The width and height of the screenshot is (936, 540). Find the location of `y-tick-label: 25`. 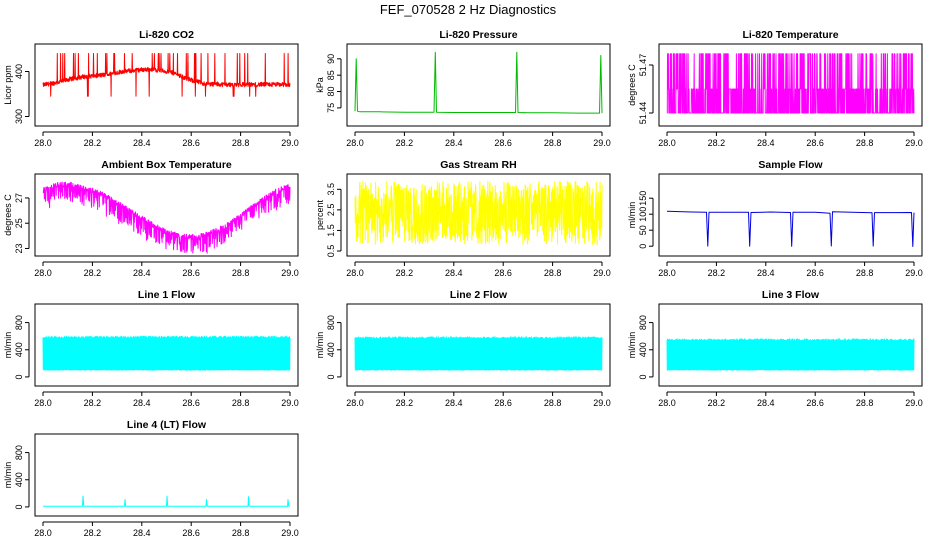

y-tick-label: 25 is located at coordinates (19, 223).